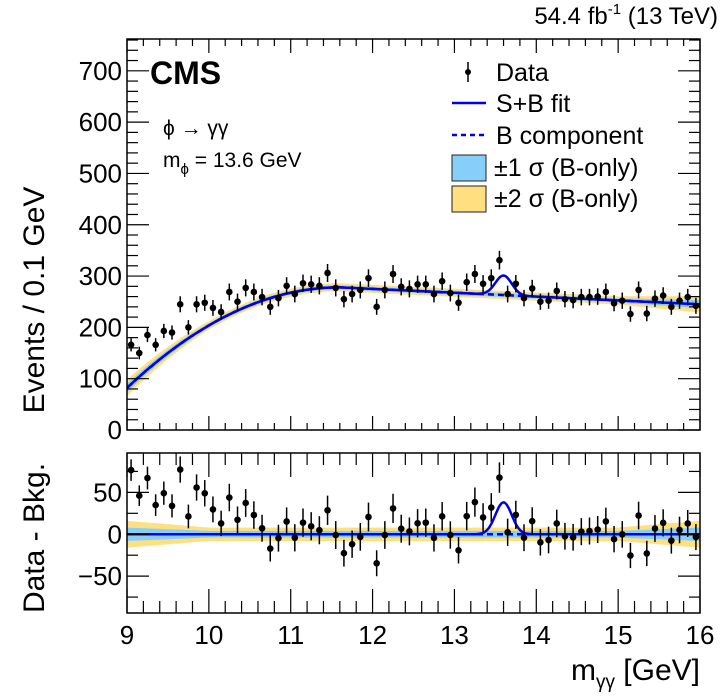 The height and width of the screenshot is (698, 723). I want to click on lumi-label: 54.4 fb-1 (13 TeV), so click(626, 15).